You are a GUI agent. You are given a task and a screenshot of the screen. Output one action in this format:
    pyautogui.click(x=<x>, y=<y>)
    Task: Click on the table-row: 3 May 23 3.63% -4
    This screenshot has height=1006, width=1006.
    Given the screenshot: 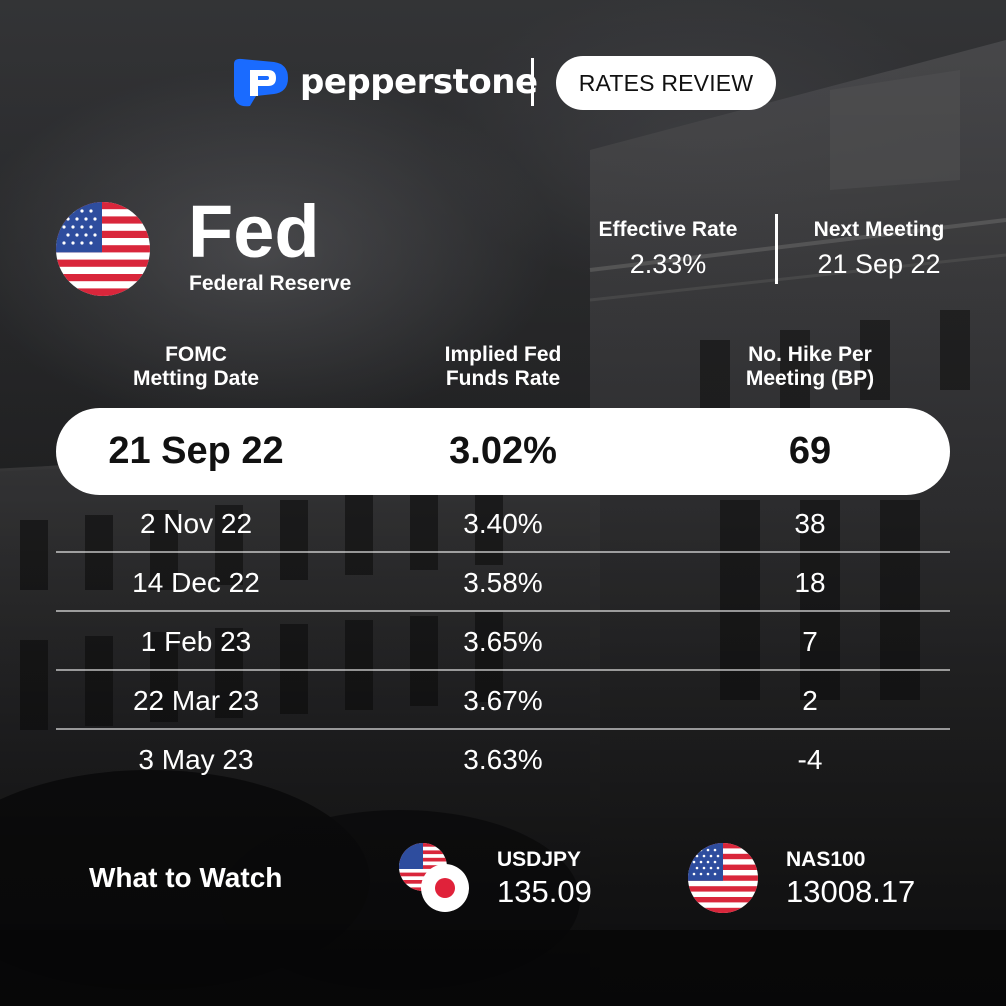 What is the action you would take?
    pyautogui.click(x=503, y=759)
    